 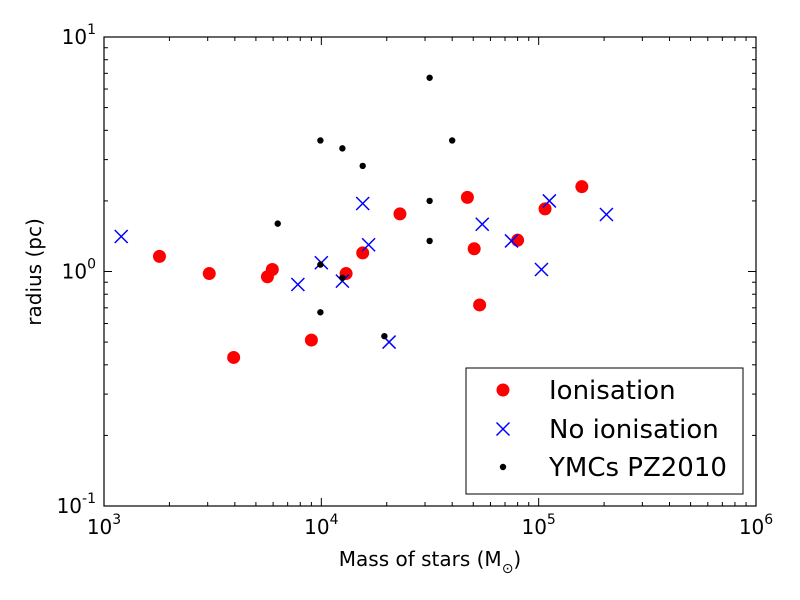 What do you see at coordinates (420, 559) in the screenshot?
I see `x-axis-label-main: Mass of stars (M` at bounding box center [420, 559].